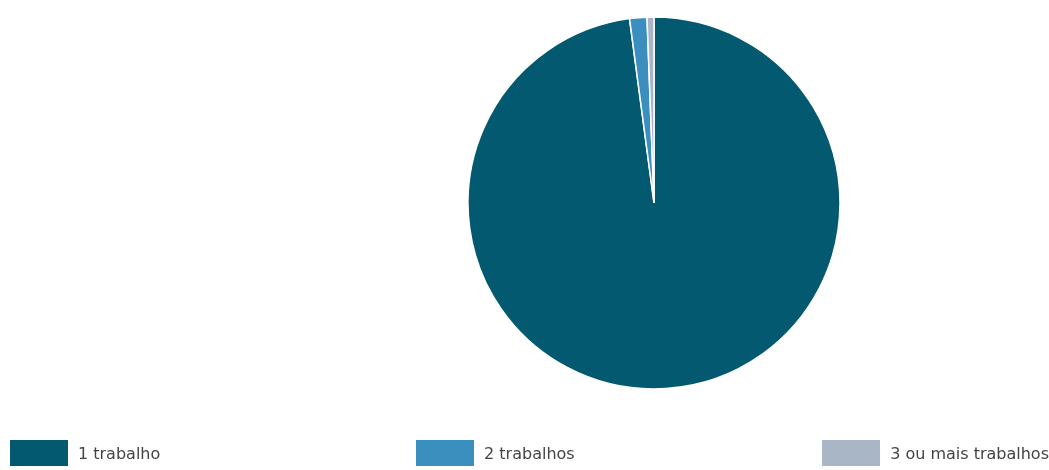 This screenshot has width=1049, height=470. I want to click on legend-label: 1 trabalho, so click(119, 453).